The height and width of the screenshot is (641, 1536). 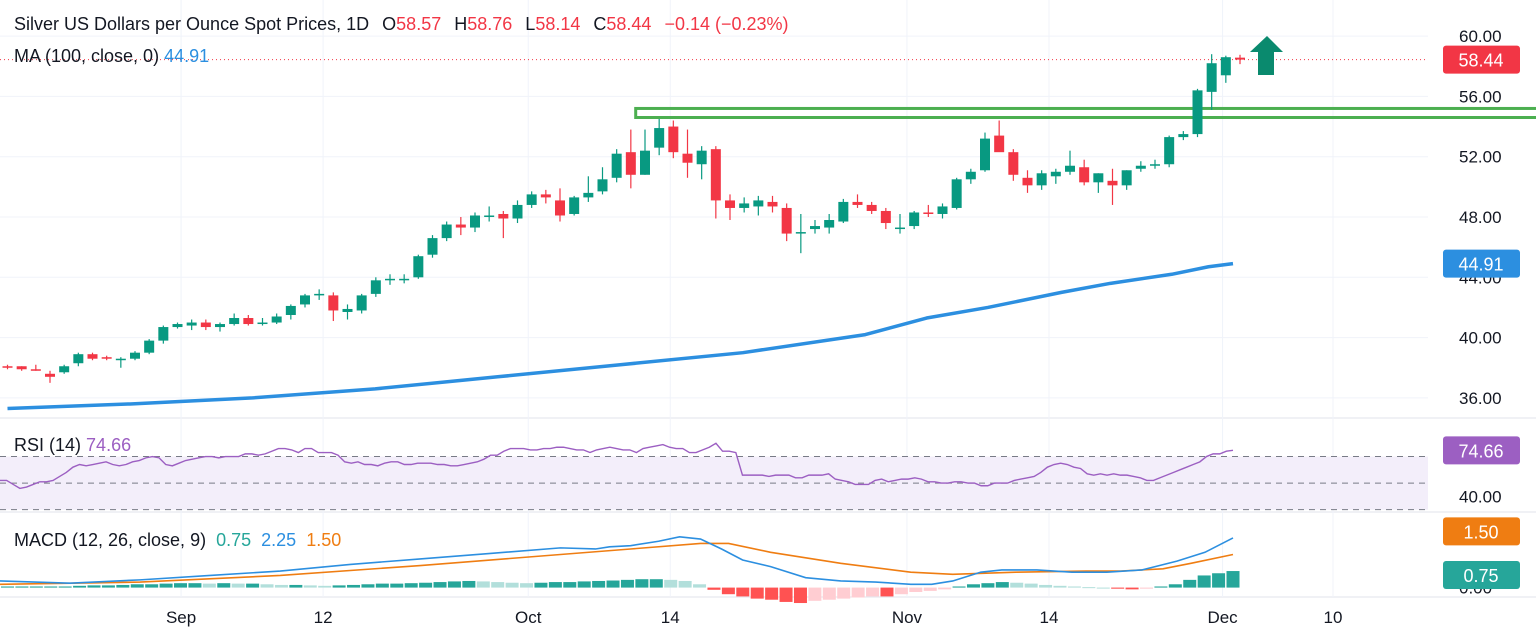 I want to click on macd-signal-tag: 1.50, so click(x=1481, y=531).